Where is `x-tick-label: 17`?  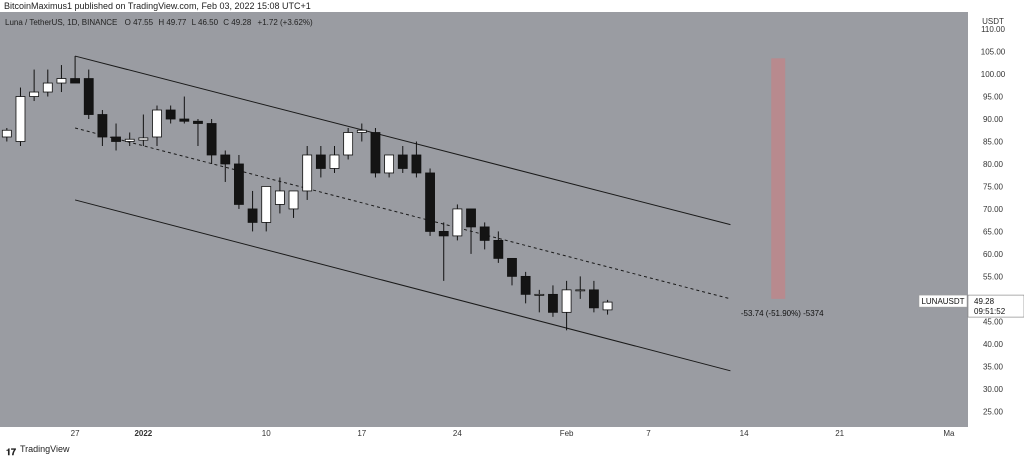
x-tick-label: 17 is located at coordinates (361, 433).